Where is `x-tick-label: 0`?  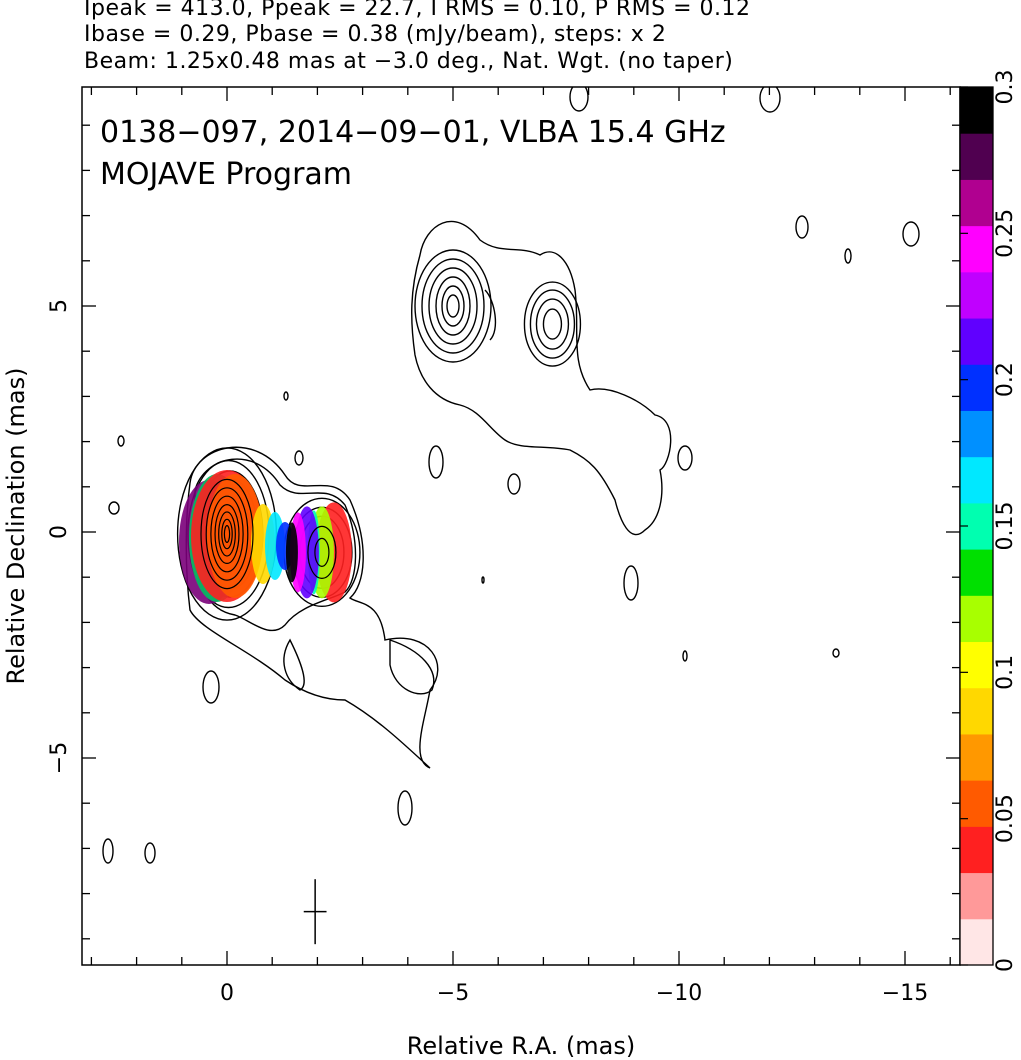 x-tick-label: 0 is located at coordinates (227, 993).